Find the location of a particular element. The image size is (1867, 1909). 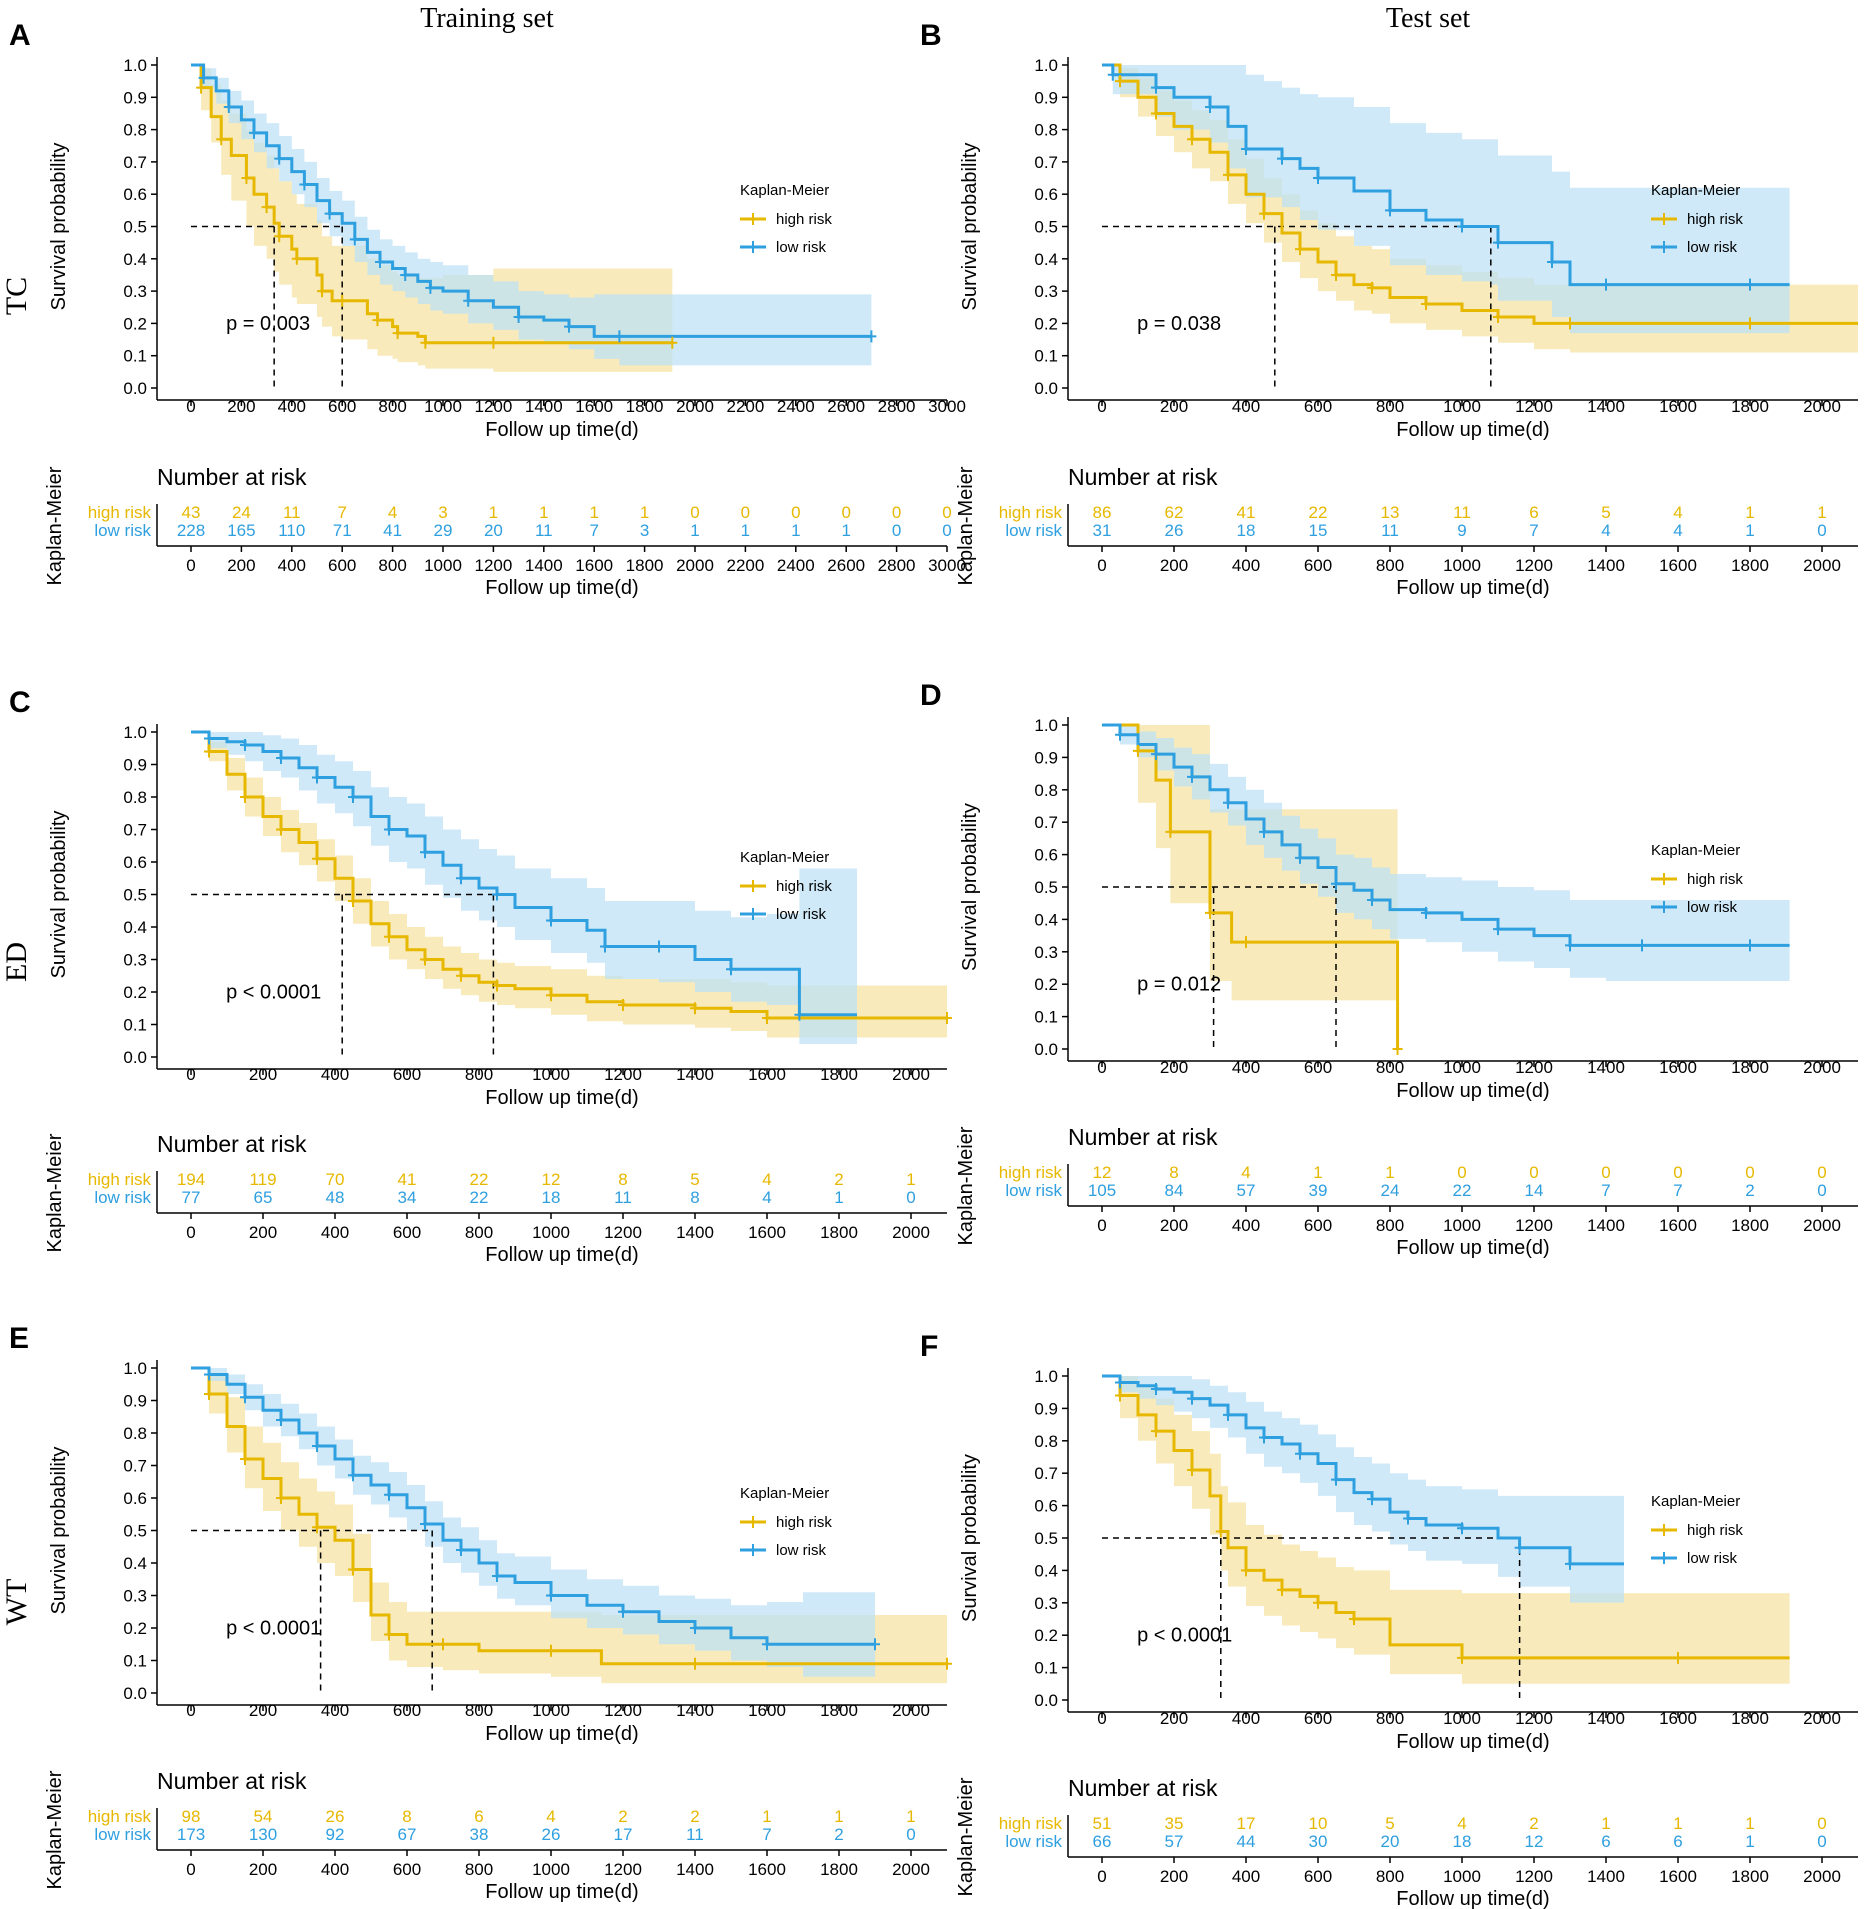

risk-y-axis-label: Kaplan-Meier is located at coordinates (966, 525).